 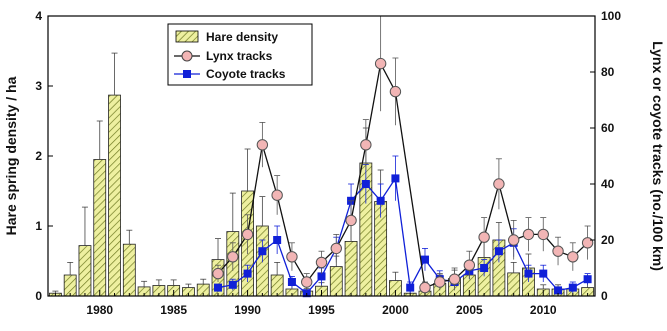 What do you see at coordinates (395, 310) in the screenshot?
I see `x-tick-label: 2000` at bounding box center [395, 310].